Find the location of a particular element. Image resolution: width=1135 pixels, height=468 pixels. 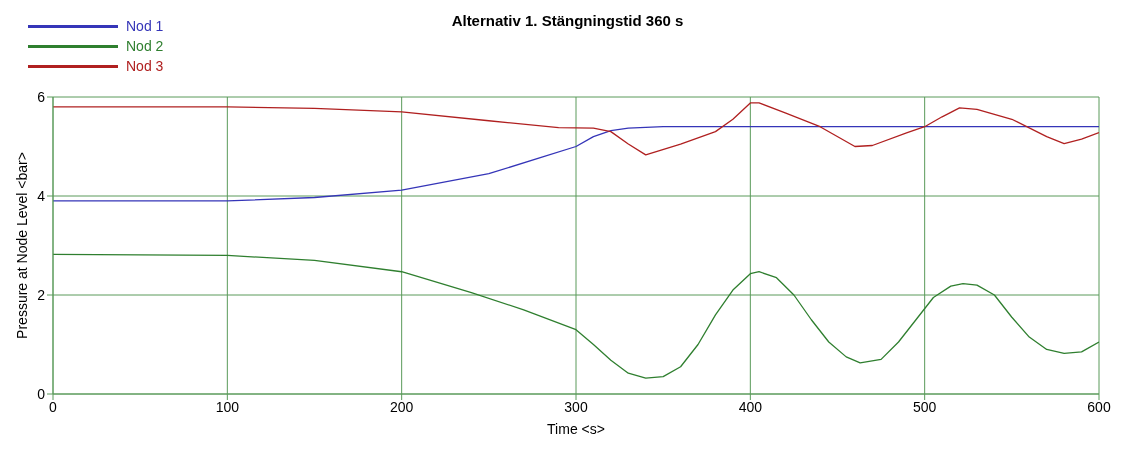

line-series is located at coordinates (576, 129).